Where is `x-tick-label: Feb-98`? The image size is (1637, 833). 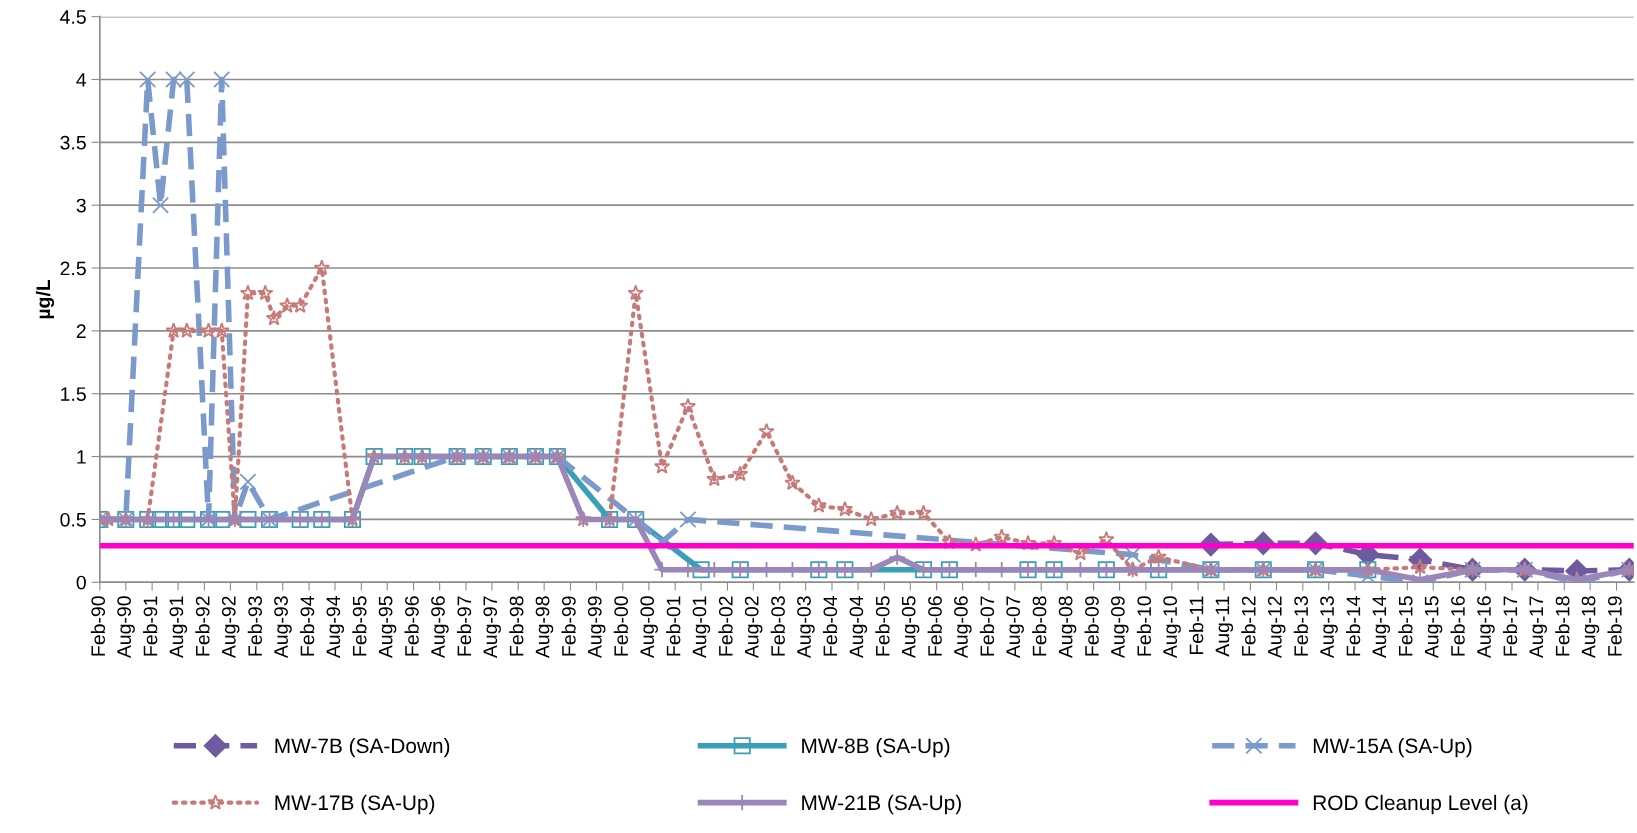
x-tick-label: Feb-98 is located at coordinates (516, 626).